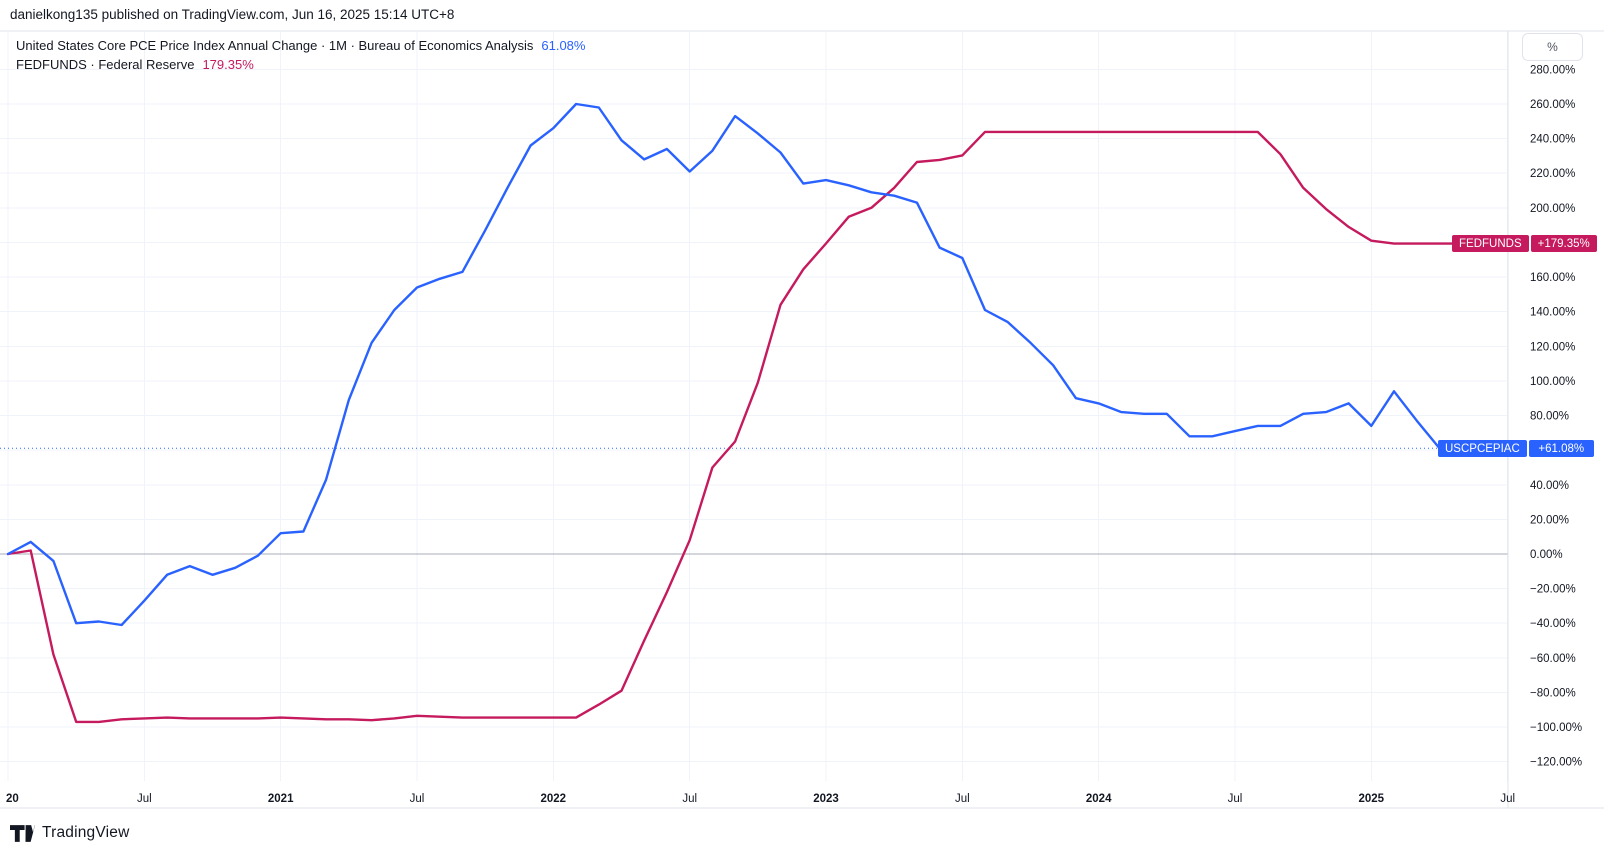 The width and height of the screenshot is (1604, 853). What do you see at coordinates (281, 799) in the screenshot?
I see `time-axis-label: 2021` at bounding box center [281, 799].